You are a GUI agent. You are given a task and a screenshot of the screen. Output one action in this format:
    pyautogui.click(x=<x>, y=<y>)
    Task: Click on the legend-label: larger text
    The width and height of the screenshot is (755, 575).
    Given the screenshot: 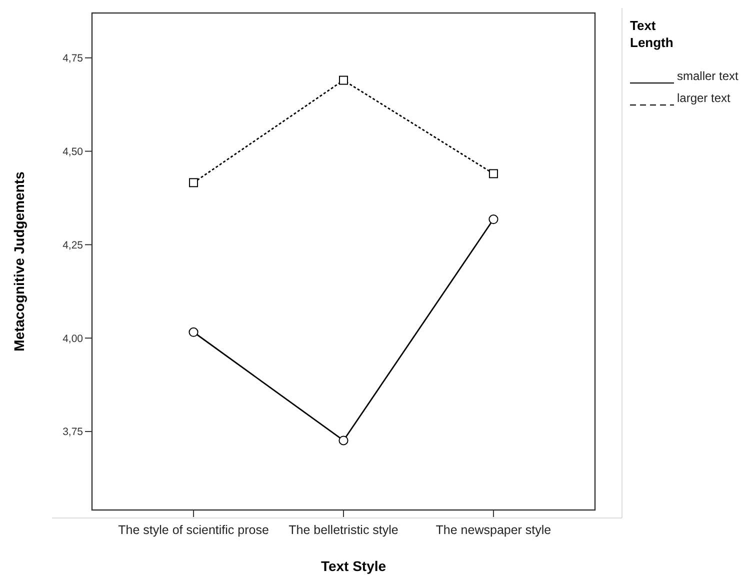 What is the action you would take?
    pyautogui.click(x=704, y=98)
    